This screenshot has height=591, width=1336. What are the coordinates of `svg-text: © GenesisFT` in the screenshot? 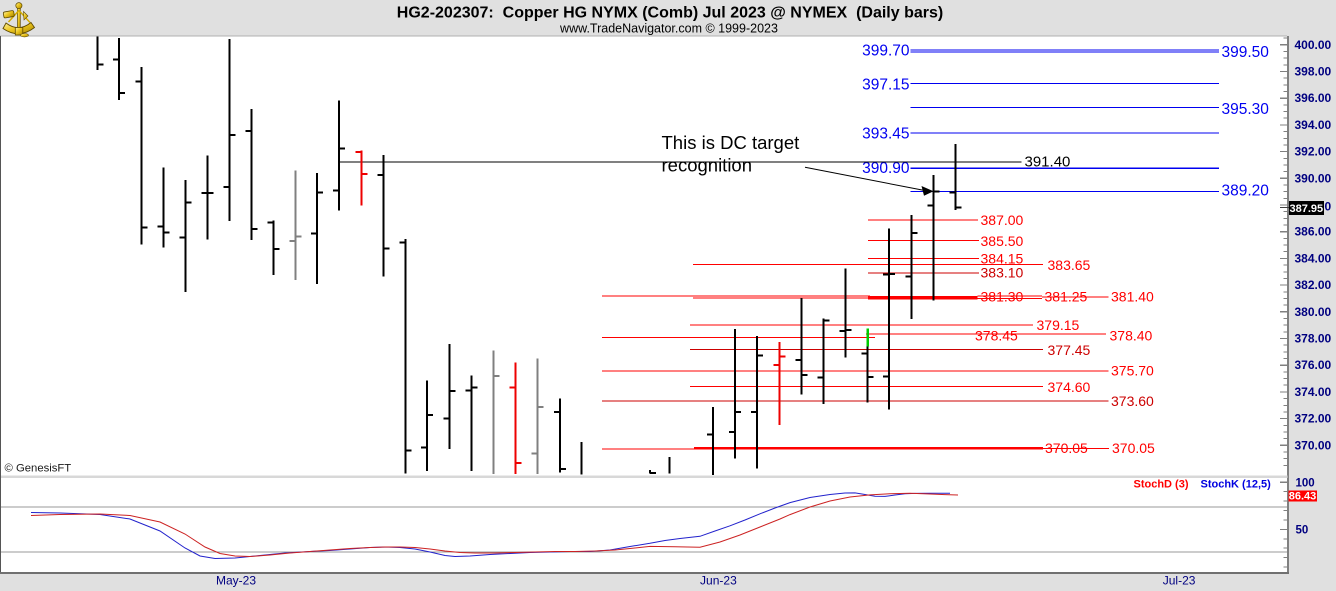 It's located at (38, 468).